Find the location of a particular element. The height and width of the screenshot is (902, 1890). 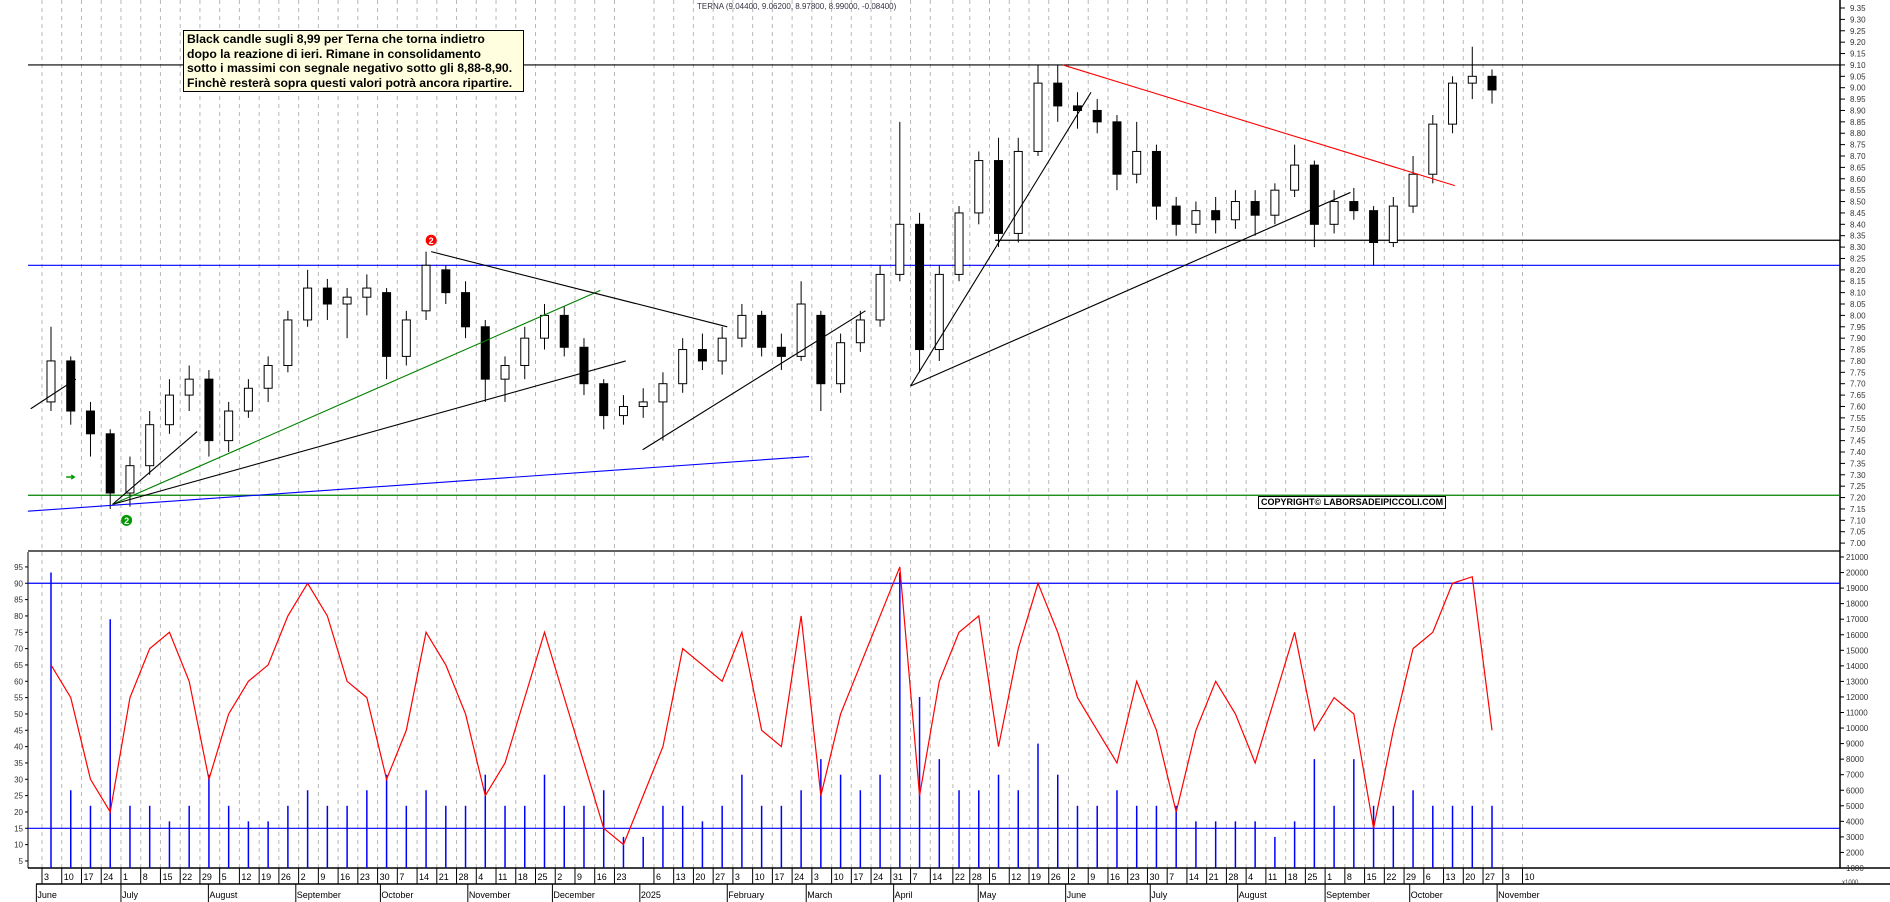

oscillator-tick-label: 20 is located at coordinates (18, 812).